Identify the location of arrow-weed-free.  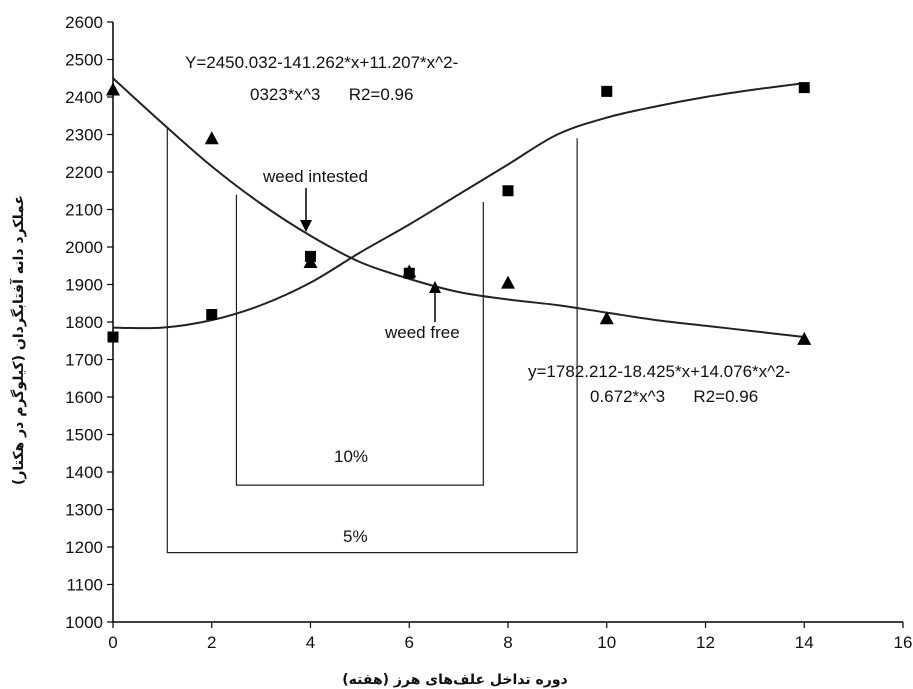
(435, 301).